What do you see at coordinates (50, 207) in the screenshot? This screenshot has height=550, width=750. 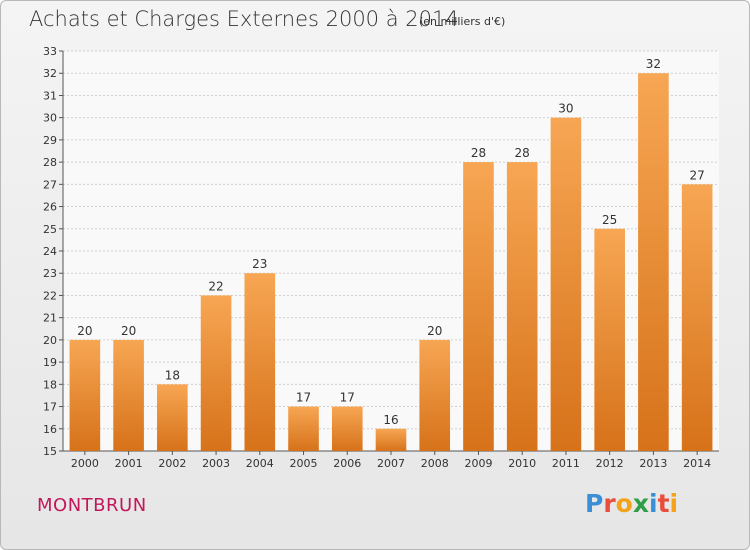 I see `y-tick-label: 26` at bounding box center [50, 207].